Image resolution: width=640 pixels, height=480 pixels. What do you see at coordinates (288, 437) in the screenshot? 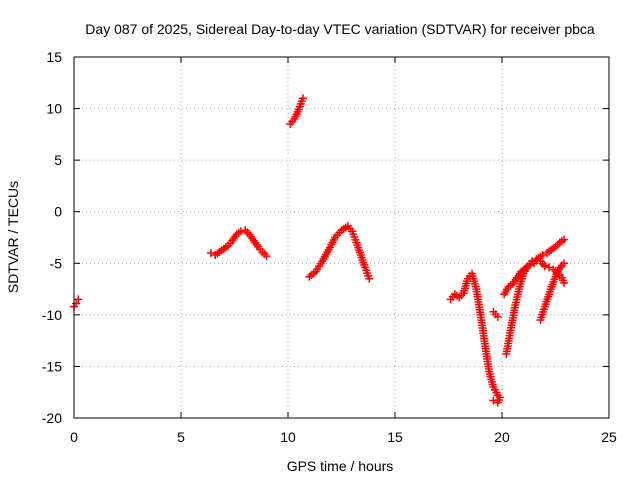
I see `x-tick-label: 10` at bounding box center [288, 437].